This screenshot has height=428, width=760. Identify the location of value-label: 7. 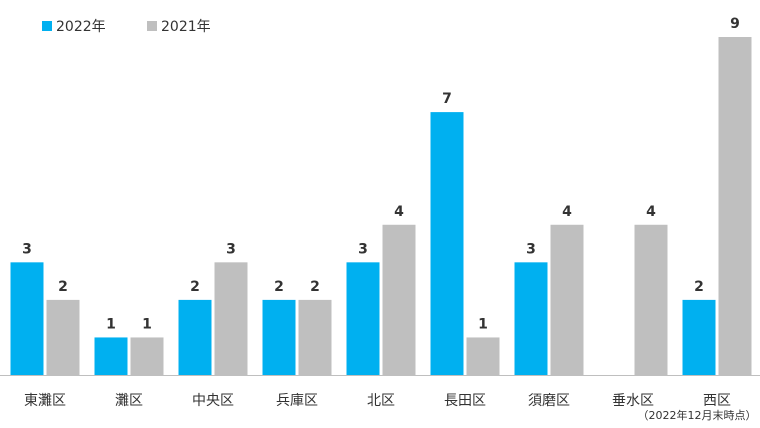
(447, 99).